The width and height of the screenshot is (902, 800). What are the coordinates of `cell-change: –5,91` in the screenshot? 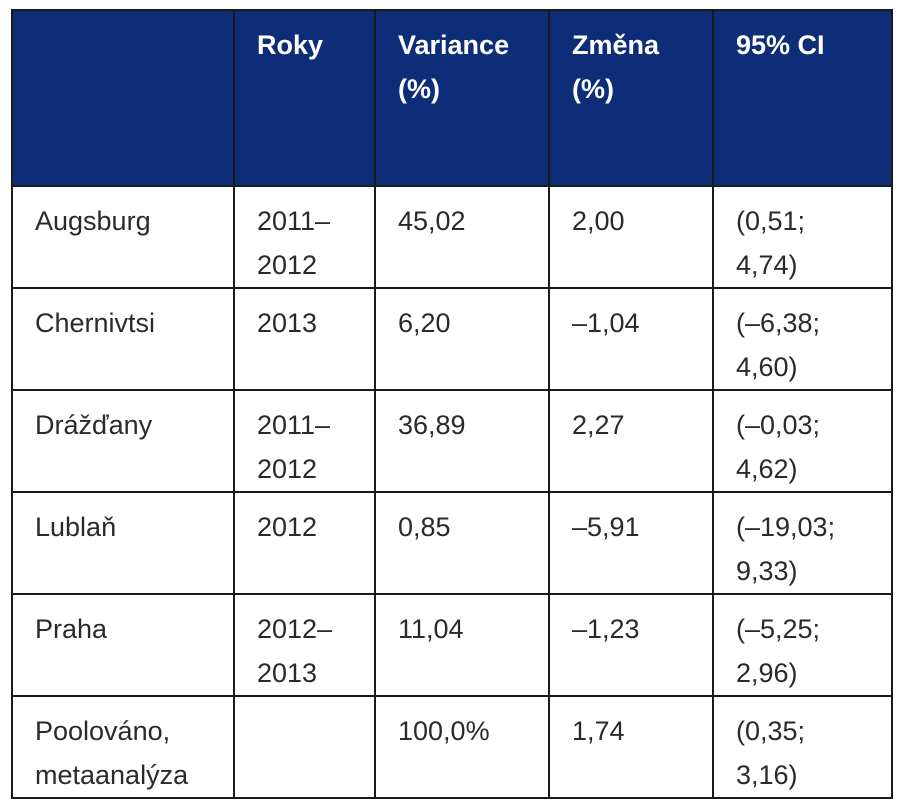 It's located at (631, 543).